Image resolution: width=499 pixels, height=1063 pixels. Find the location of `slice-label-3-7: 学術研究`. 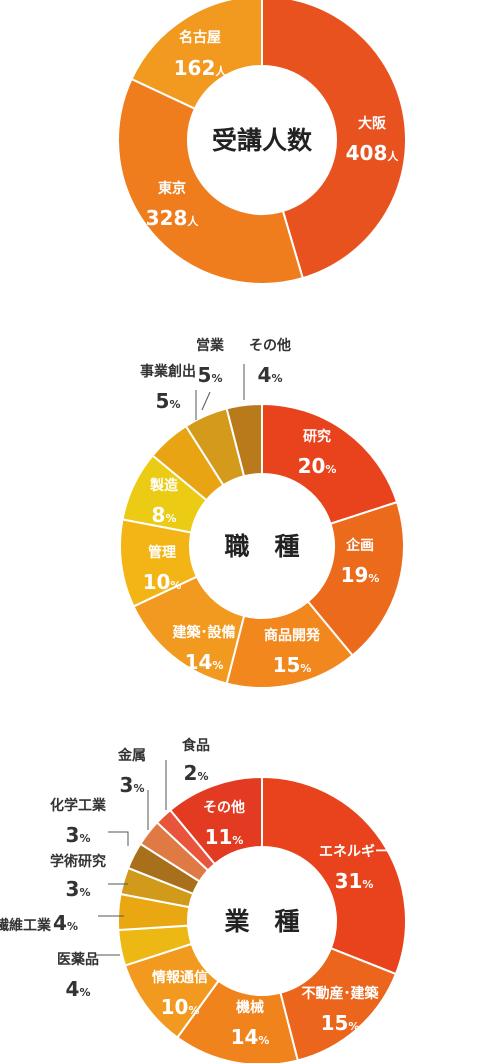

slice-label-3-7: 学術研究 is located at coordinates (78, 861).